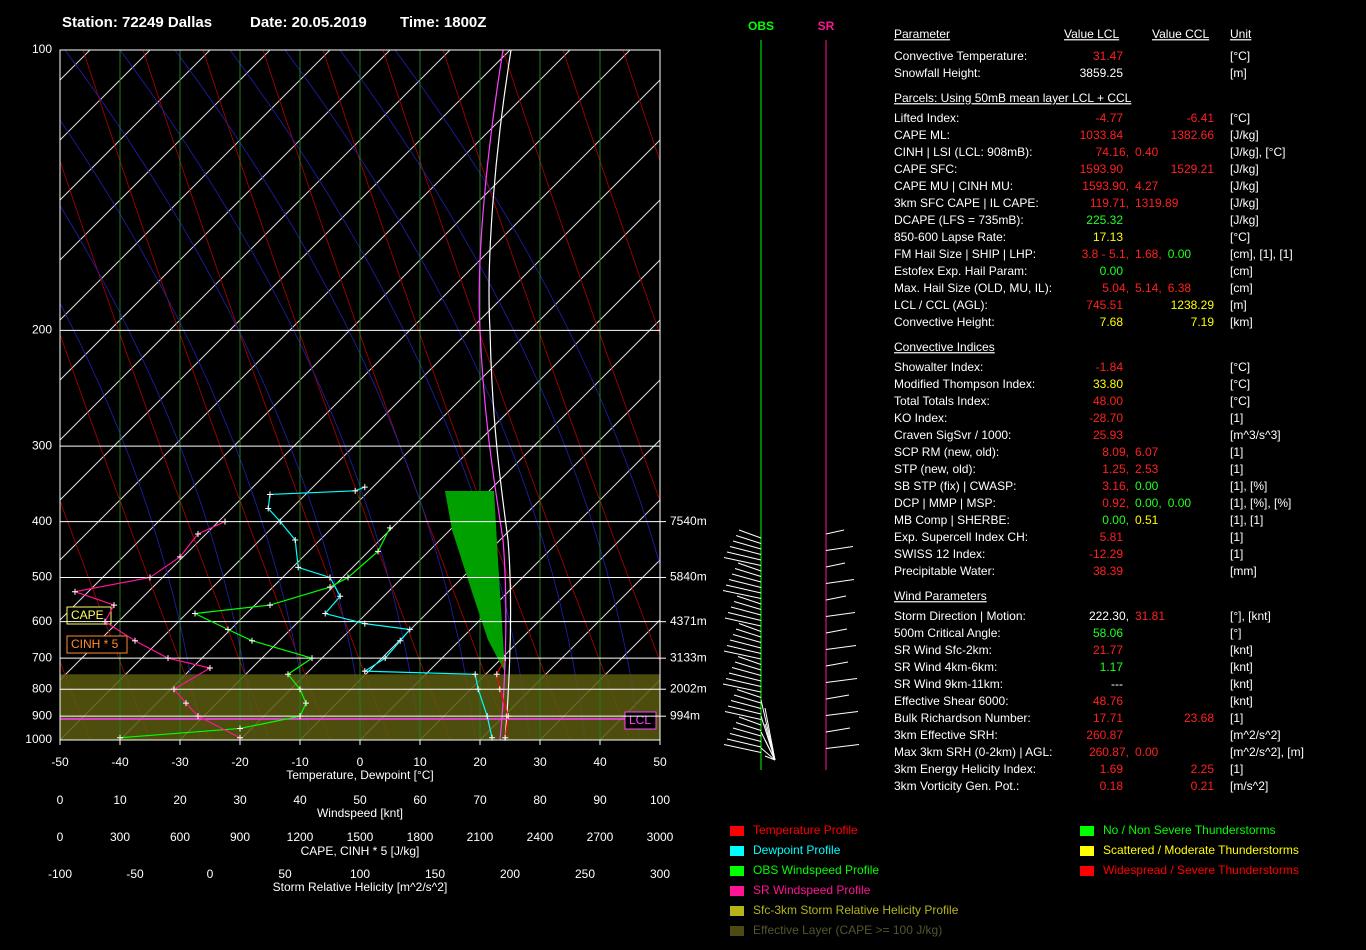  What do you see at coordinates (946, 735) in the screenshot?
I see `parameter-name: 3km Effective SRH:` at bounding box center [946, 735].